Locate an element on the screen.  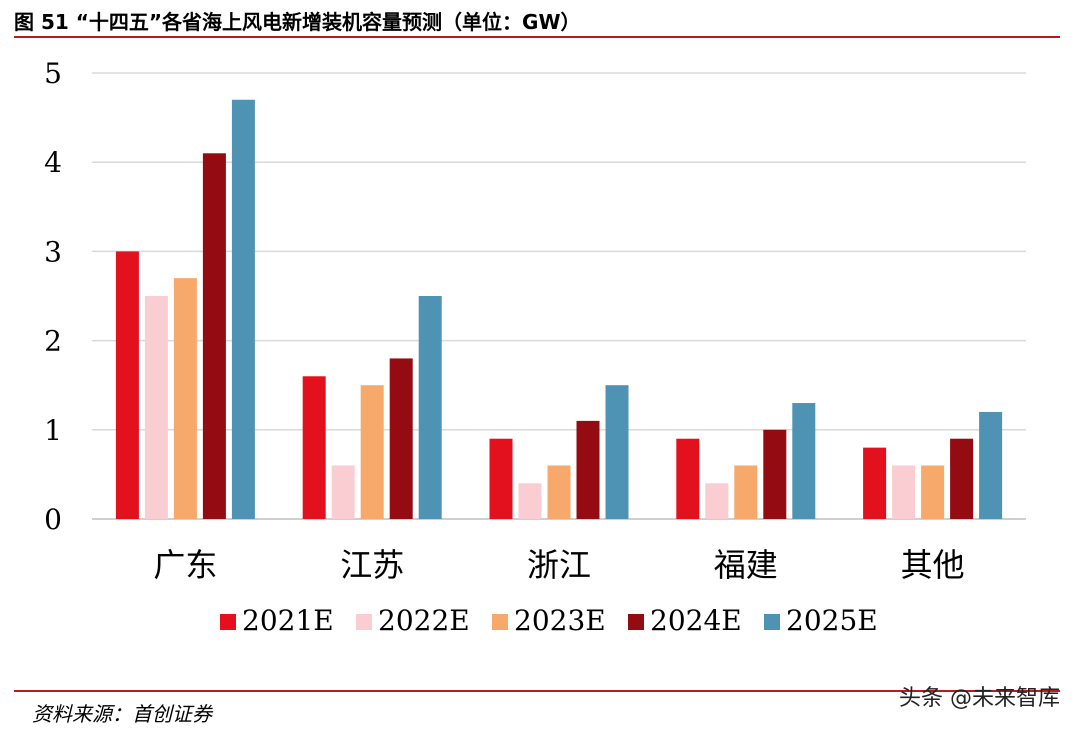
x-category-label: 其他 is located at coordinates (933, 565).